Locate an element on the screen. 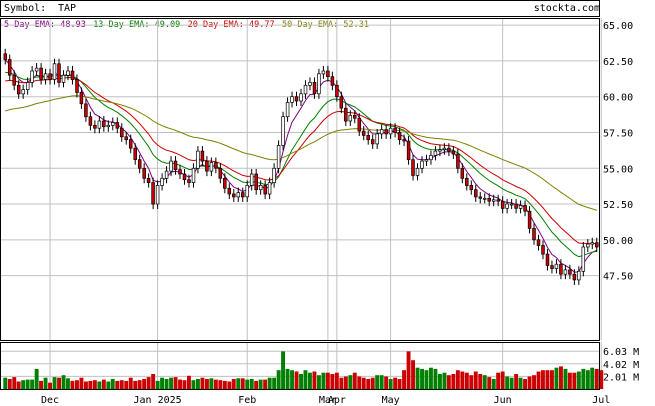 The width and height of the screenshot is (655, 406). symbol-label: Symbol: is located at coordinates (25, 8).